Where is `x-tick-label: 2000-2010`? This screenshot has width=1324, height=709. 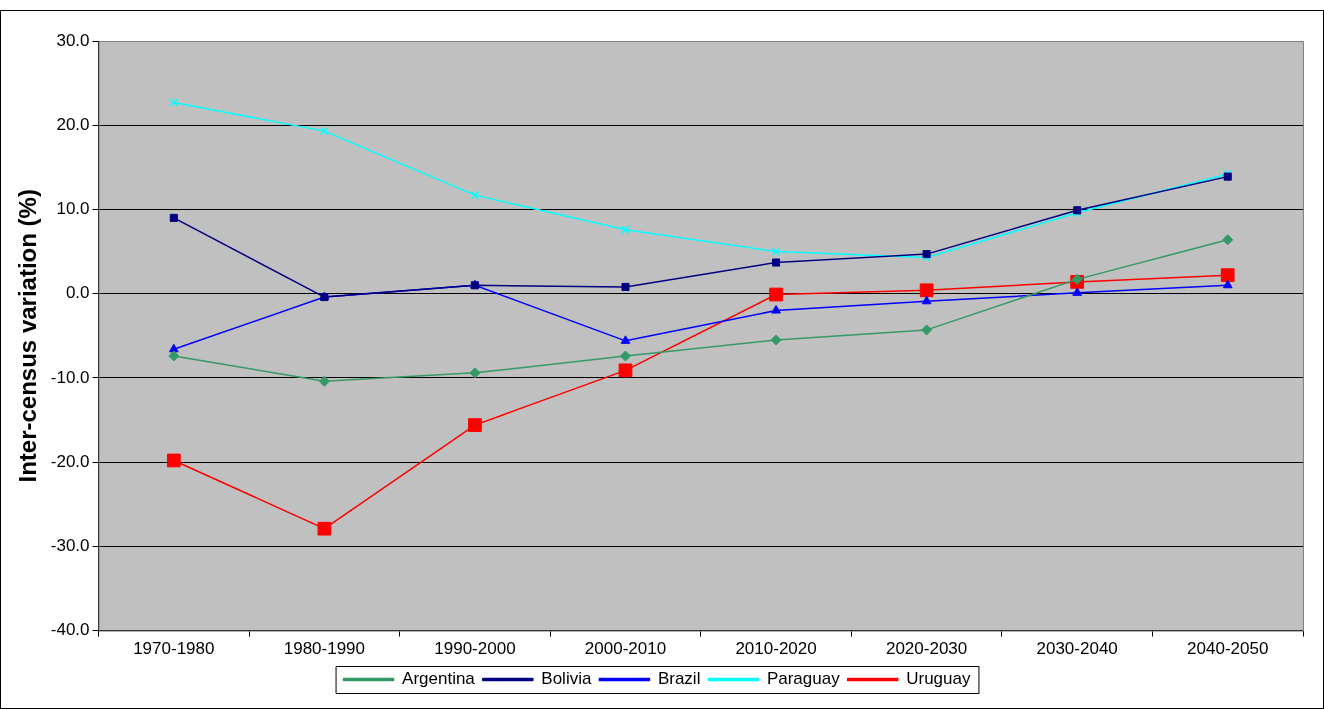
x-tick-label: 2000-2010 is located at coordinates (625, 649).